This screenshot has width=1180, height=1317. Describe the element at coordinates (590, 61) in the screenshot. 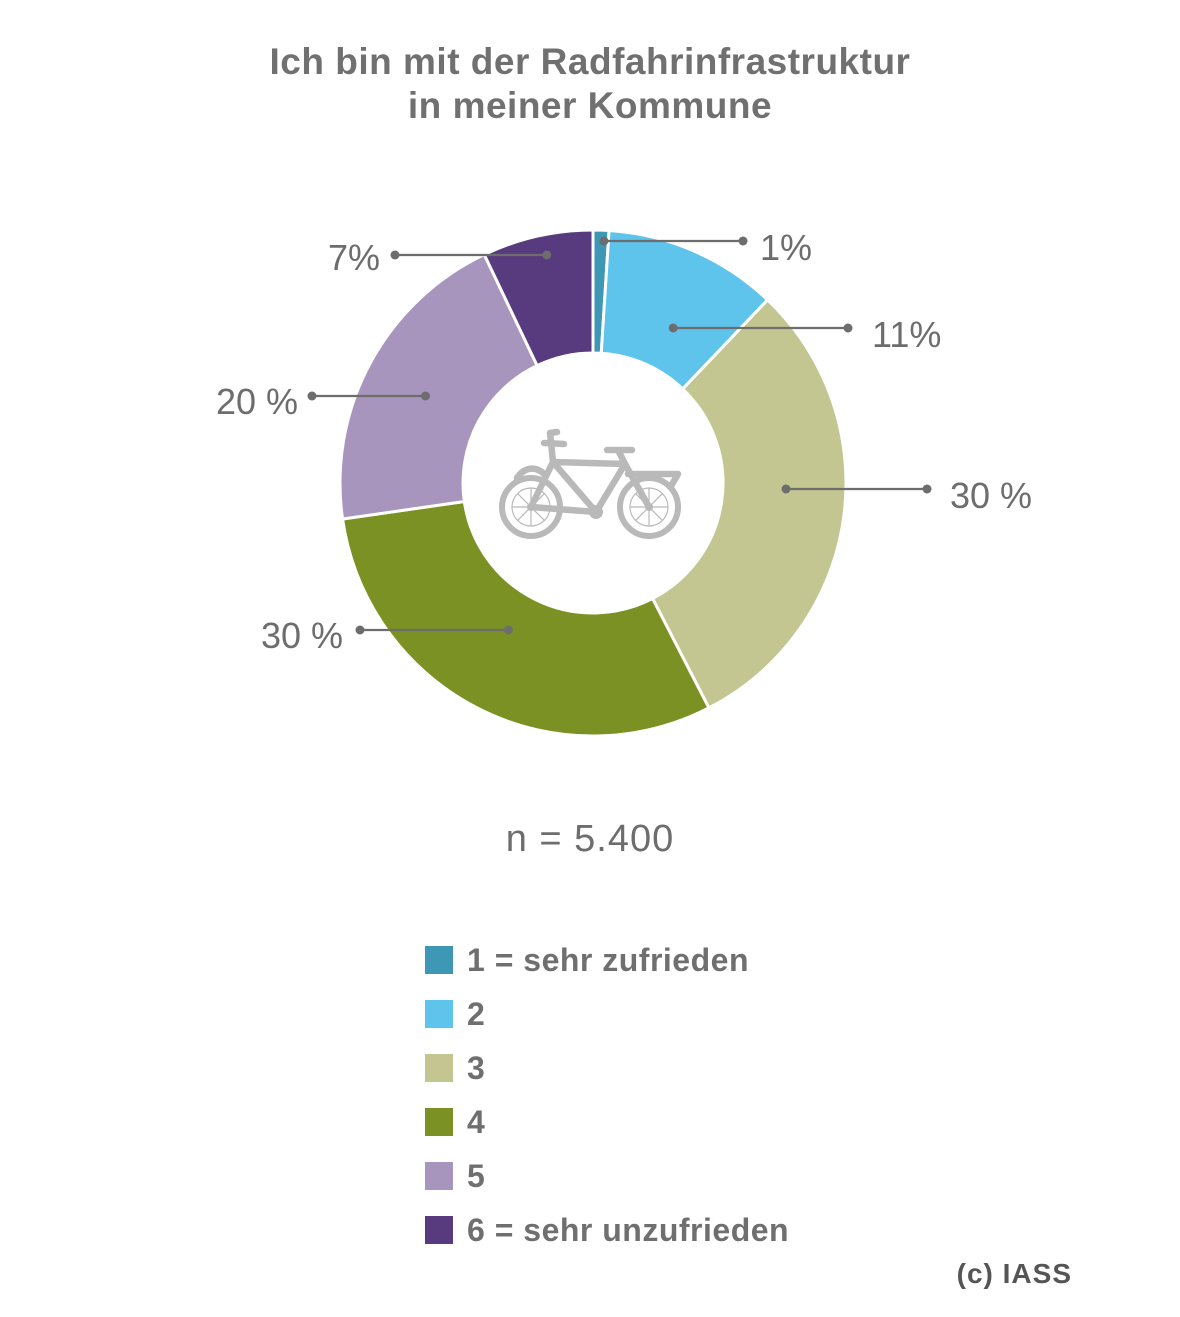

I see `chart-title-line-1: Ich bin mit der Radfahrinfrastruktur` at that location.